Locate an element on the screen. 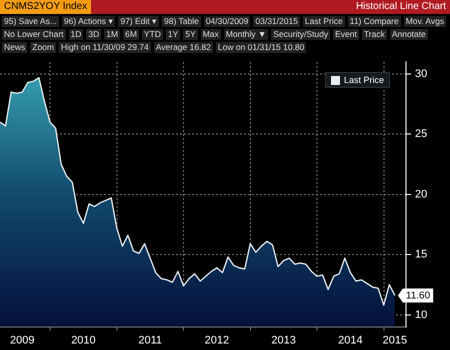 The height and width of the screenshot is (350, 450). text: Last Price is located at coordinates (323, 21).